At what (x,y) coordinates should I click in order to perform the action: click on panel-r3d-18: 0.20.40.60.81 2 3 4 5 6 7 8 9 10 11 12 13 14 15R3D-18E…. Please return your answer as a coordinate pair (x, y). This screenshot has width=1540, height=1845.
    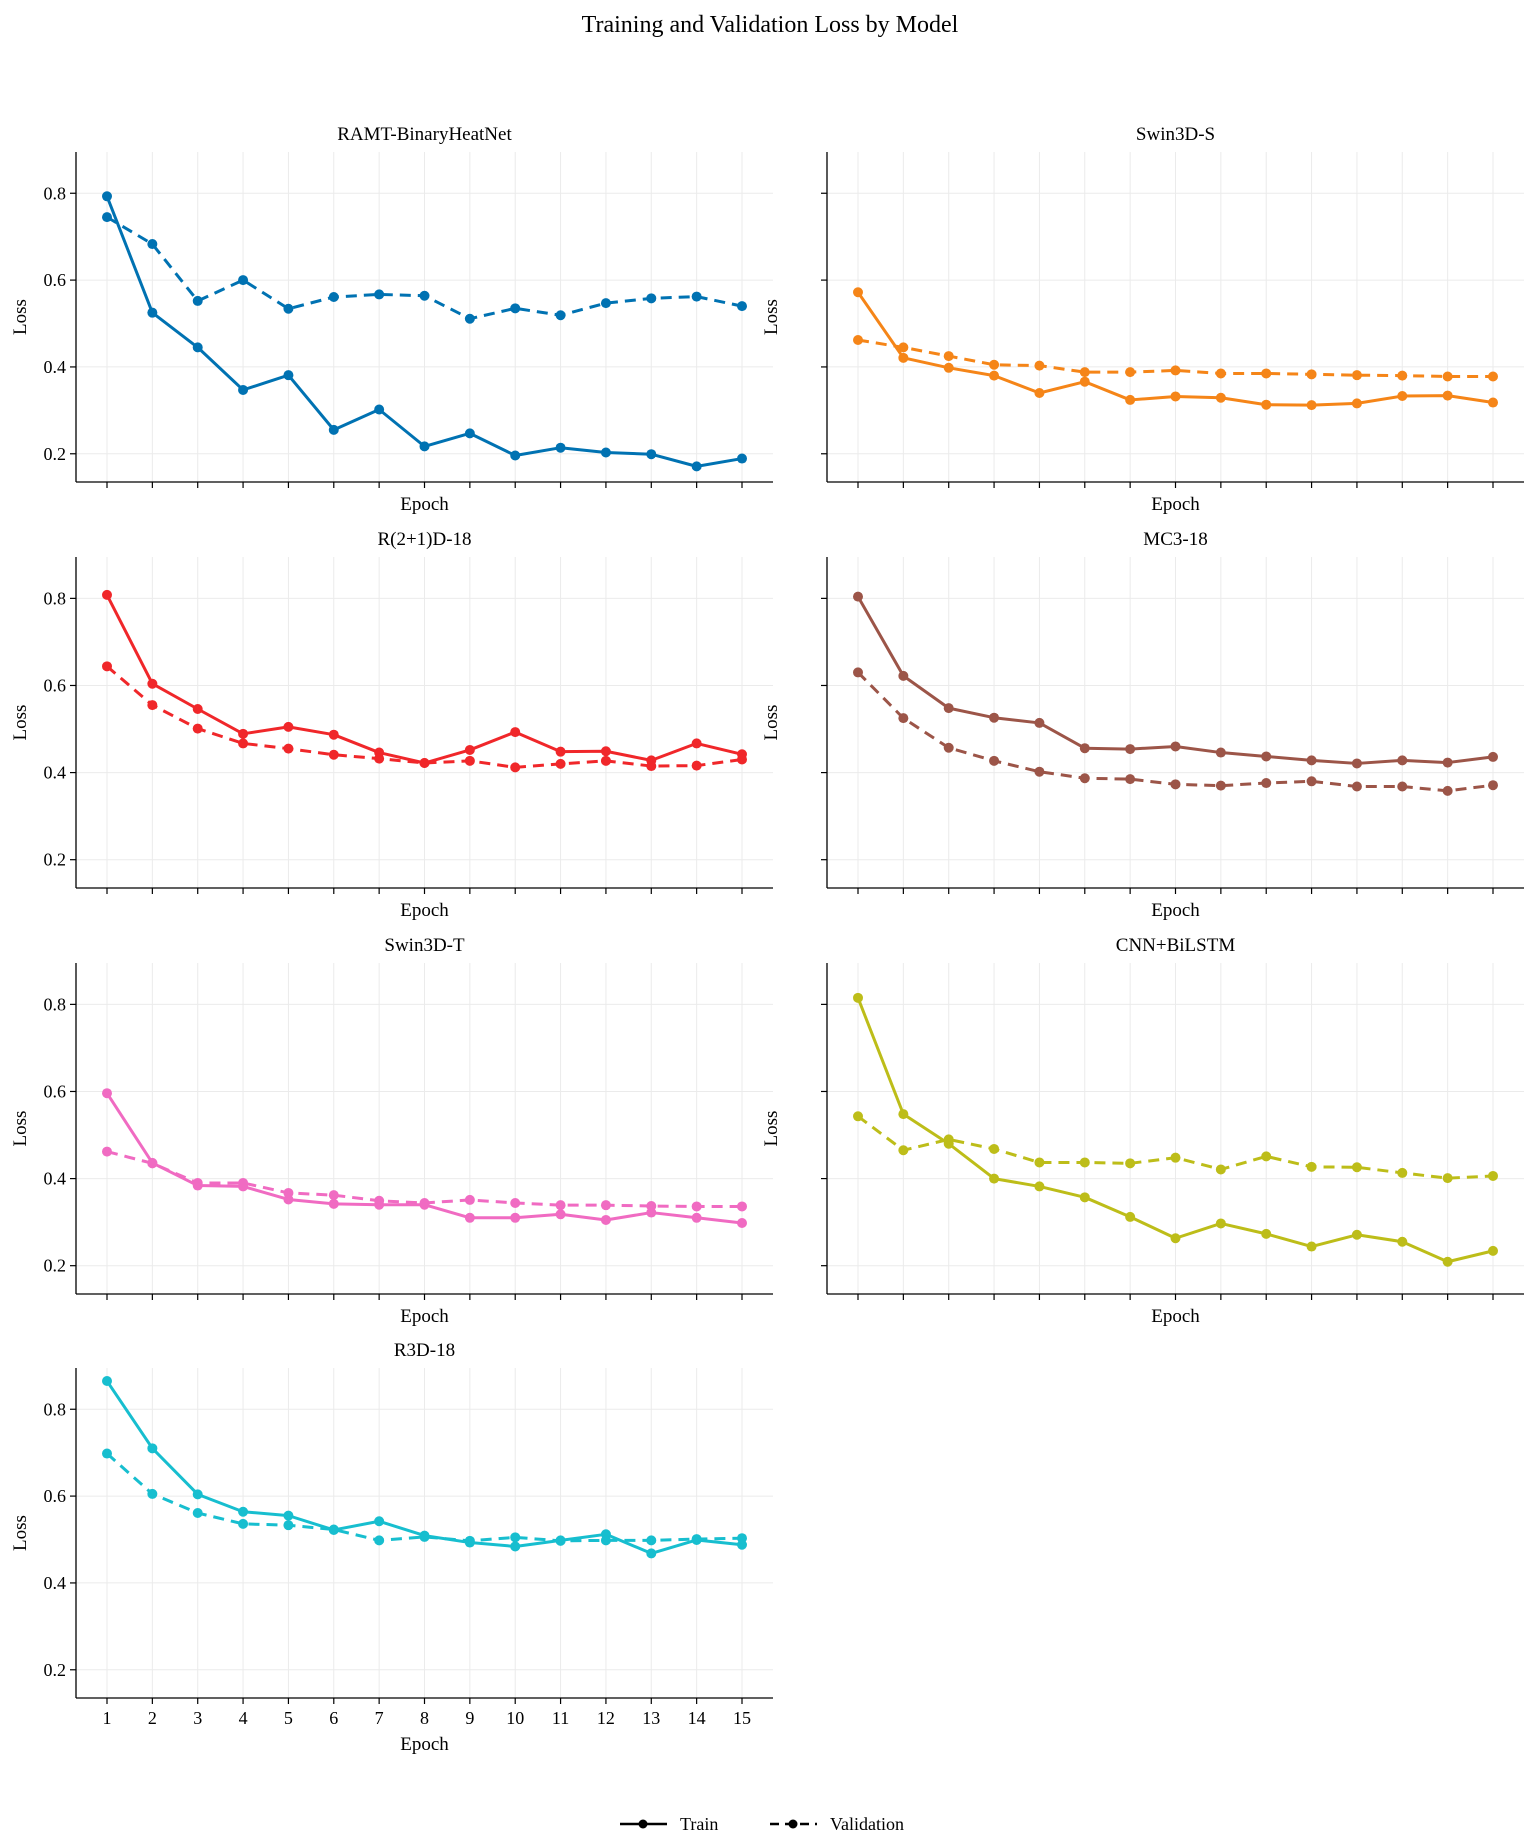
    Looking at the image, I should click on (391, 1547).